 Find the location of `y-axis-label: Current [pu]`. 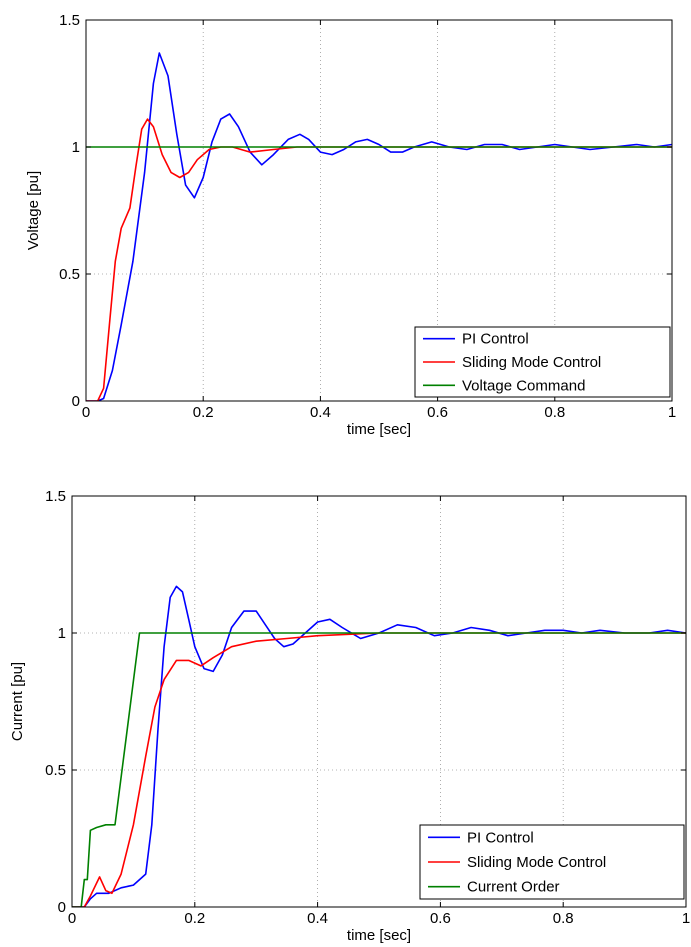

y-axis-label: Current [pu] is located at coordinates (17, 701).